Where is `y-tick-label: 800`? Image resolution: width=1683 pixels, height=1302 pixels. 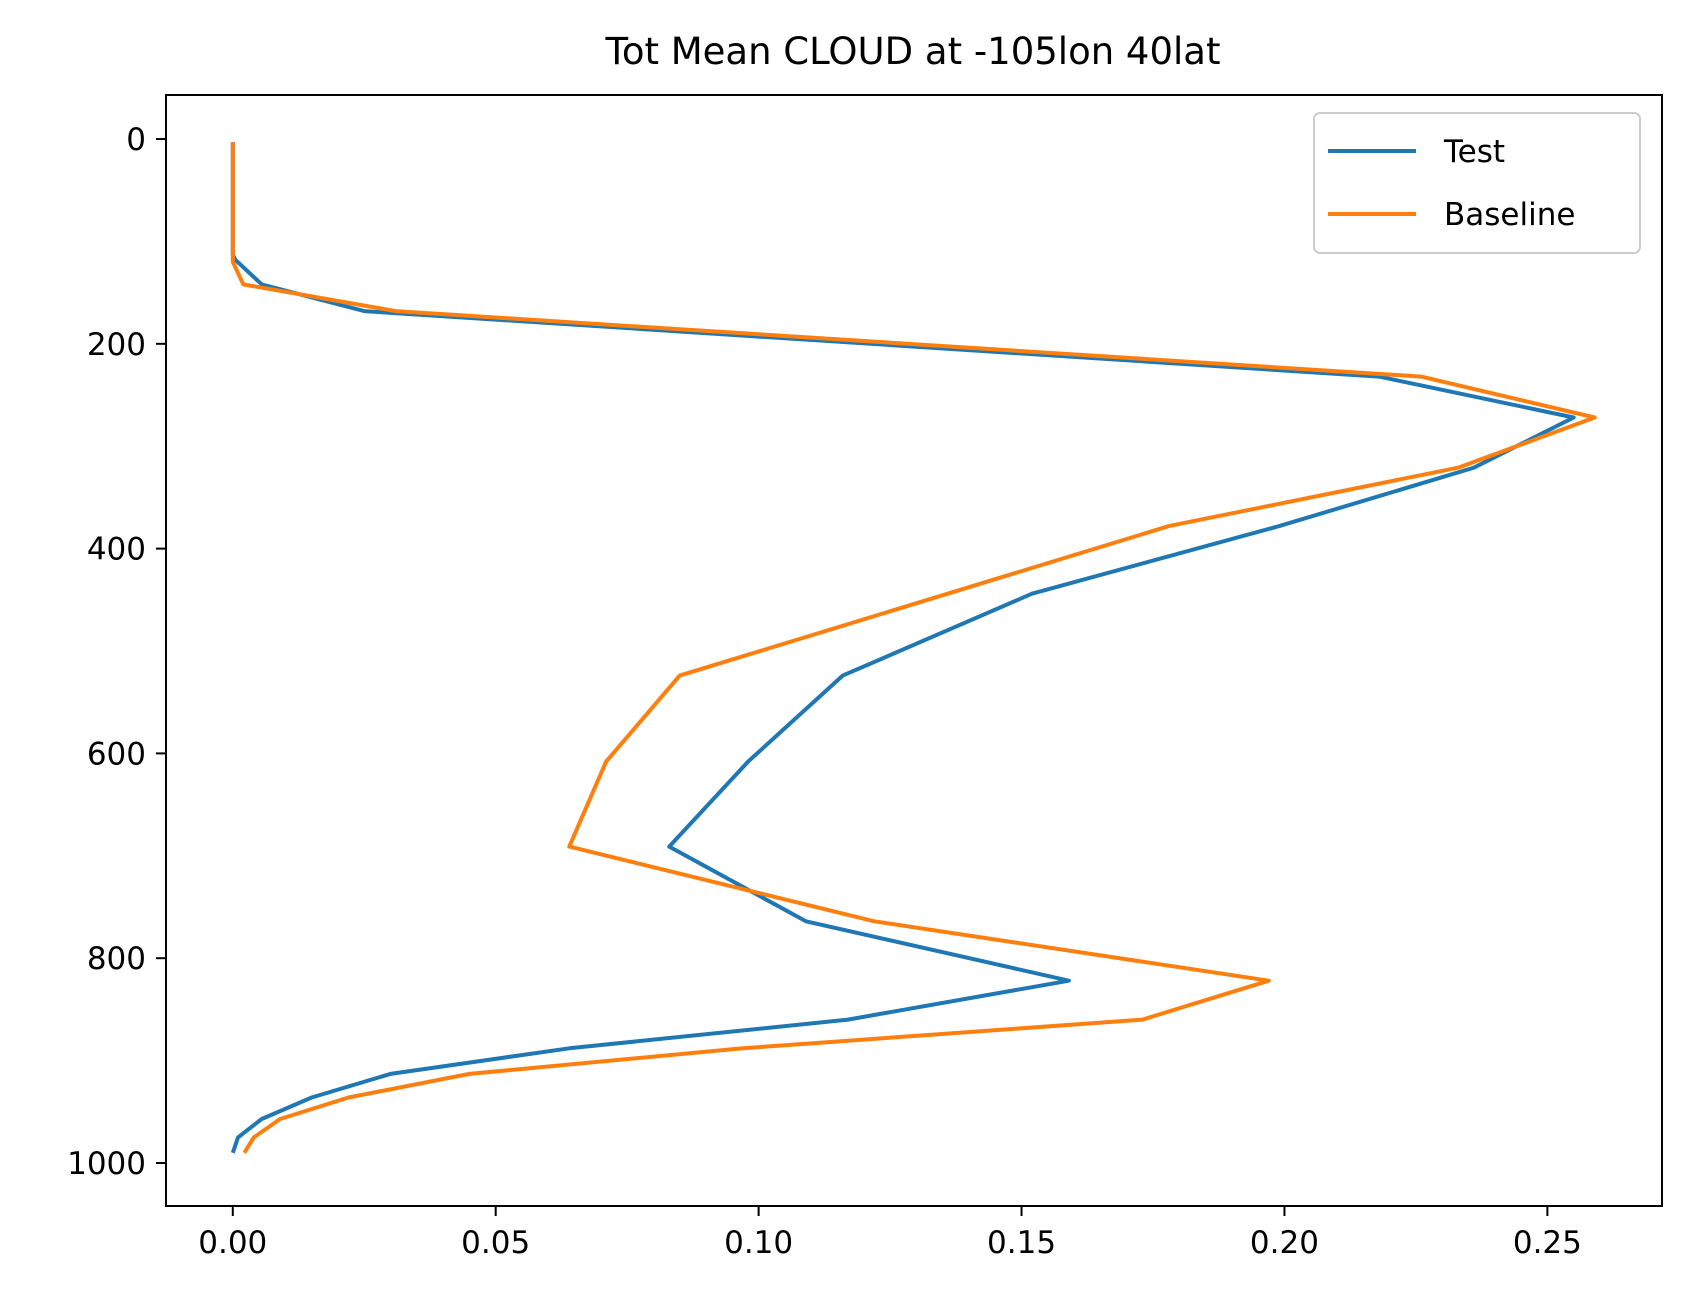
y-tick-label: 800 is located at coordinates (116, 959).